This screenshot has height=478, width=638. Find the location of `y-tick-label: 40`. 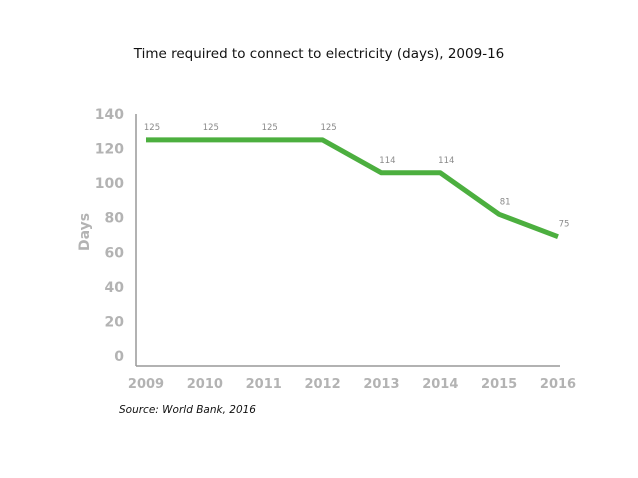

y-tick-label: 40 is located at coordinates (115, 288).